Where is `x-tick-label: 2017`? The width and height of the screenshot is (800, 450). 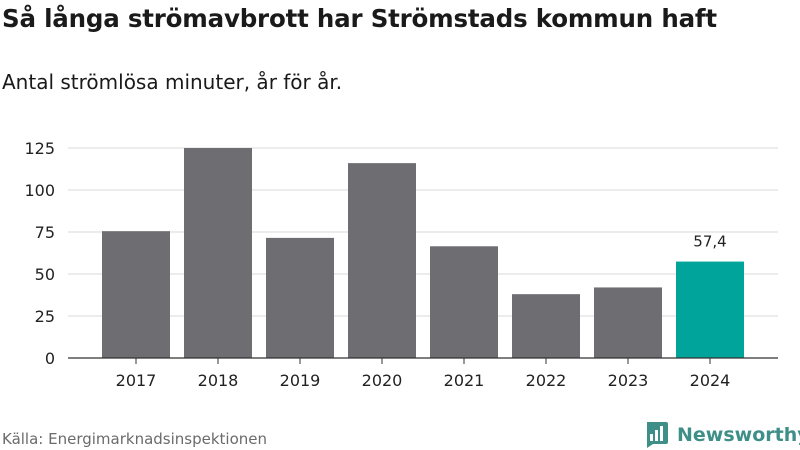 x-tick-label: 2017 is located at coordinates (136, 380).